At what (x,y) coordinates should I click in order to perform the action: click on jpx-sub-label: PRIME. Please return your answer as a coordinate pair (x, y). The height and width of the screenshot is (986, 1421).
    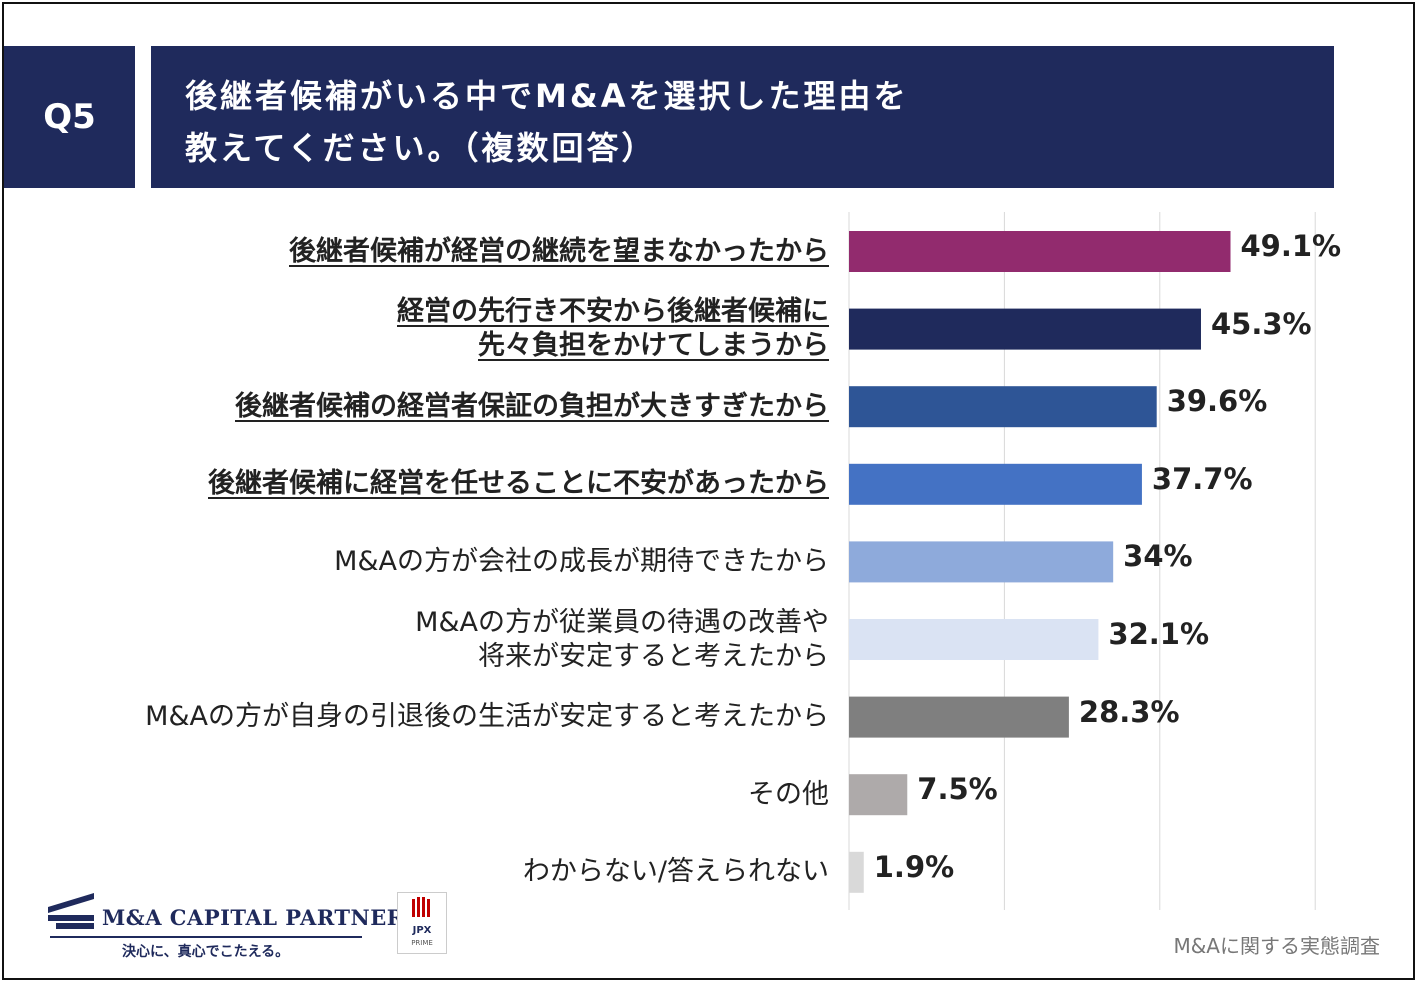
    Looking at the image, I should click on (422, 943).